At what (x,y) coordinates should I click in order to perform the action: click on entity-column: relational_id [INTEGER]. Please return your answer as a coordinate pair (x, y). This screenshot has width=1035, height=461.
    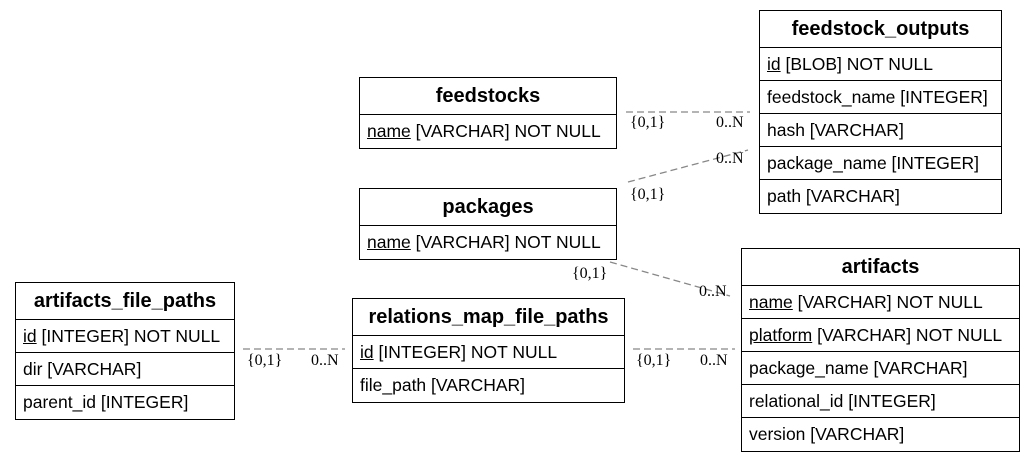
    Looking at the image, I should click on (880, 401).